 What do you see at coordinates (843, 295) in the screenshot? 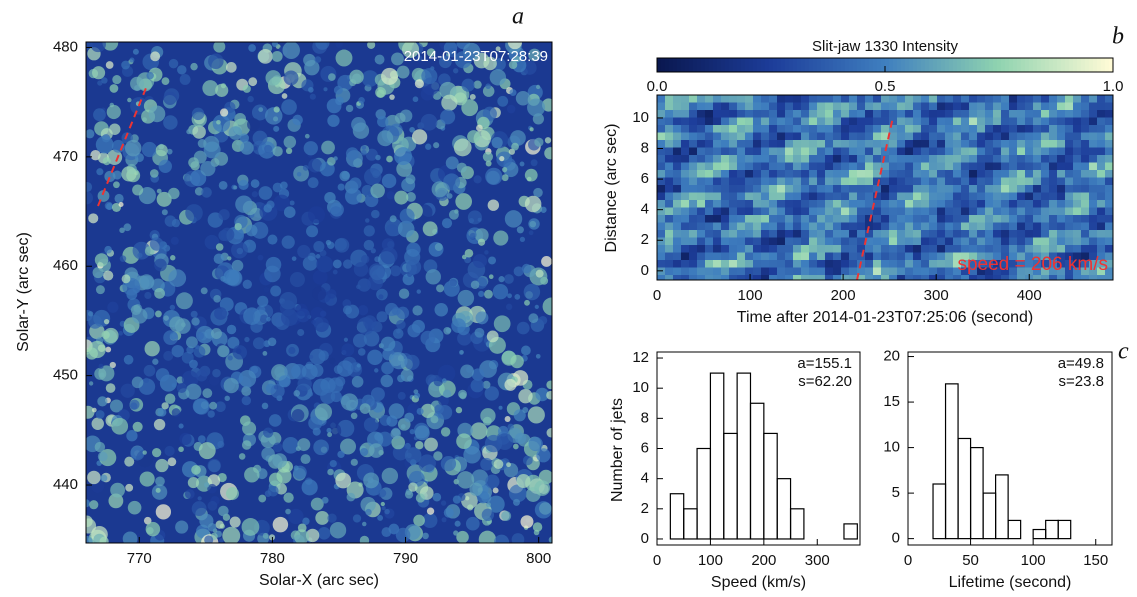
I see `x-tick-label: 200` at bounding box center [843, 295].